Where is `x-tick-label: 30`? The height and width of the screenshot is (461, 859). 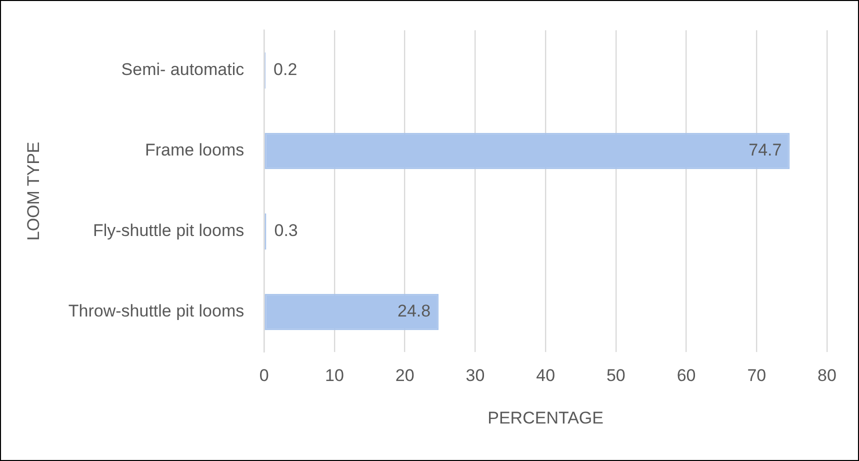
x-tick-label: 30 is located at coordinates (475, 376).